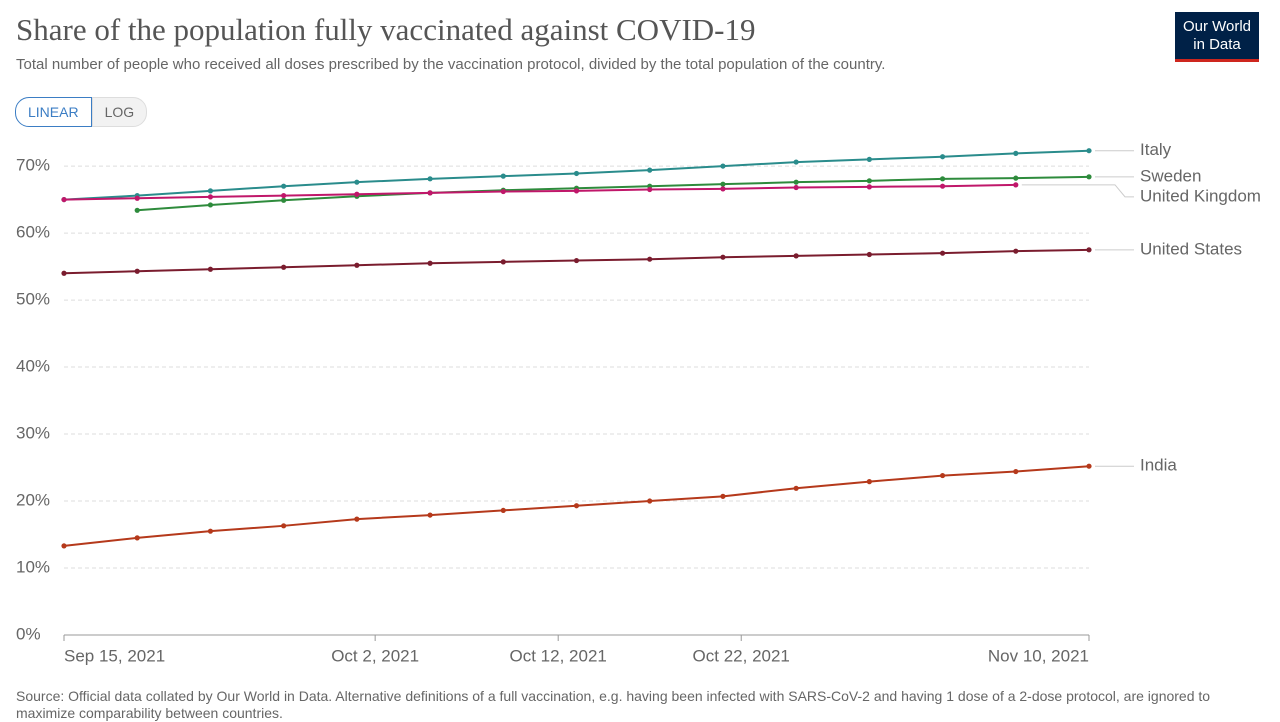  What do you see at coordinates (33, 232) in the screenshot?
I see `y-tick-label: 60%` at bounding box center [33, 232].